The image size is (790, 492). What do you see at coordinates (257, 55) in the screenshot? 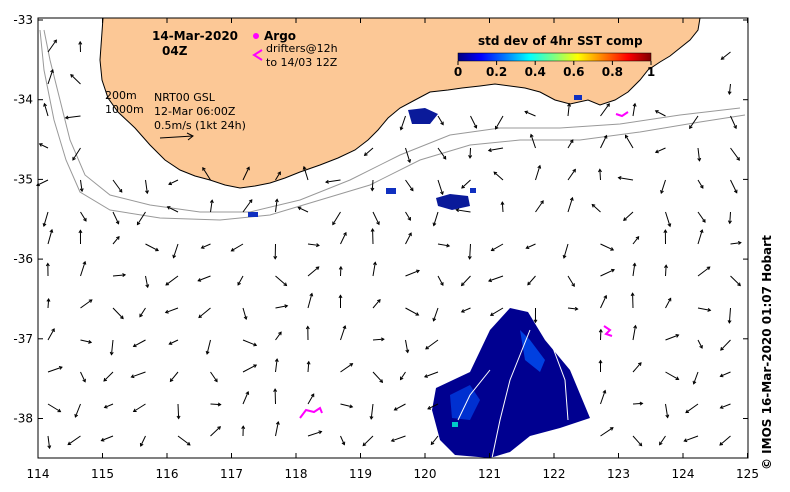
I see `drifter-icon` at bounding box center [257, 55].